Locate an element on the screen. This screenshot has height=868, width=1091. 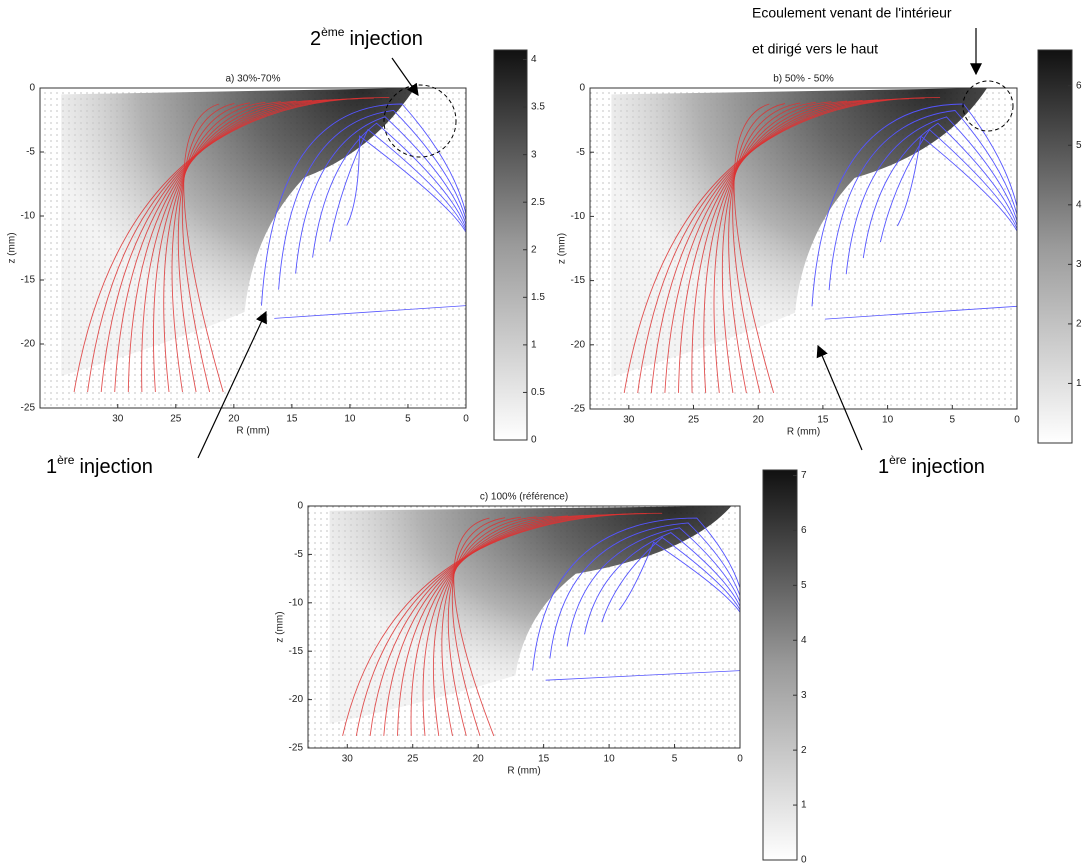
x-tick-label: 5 is located at coordinates (408, 419).